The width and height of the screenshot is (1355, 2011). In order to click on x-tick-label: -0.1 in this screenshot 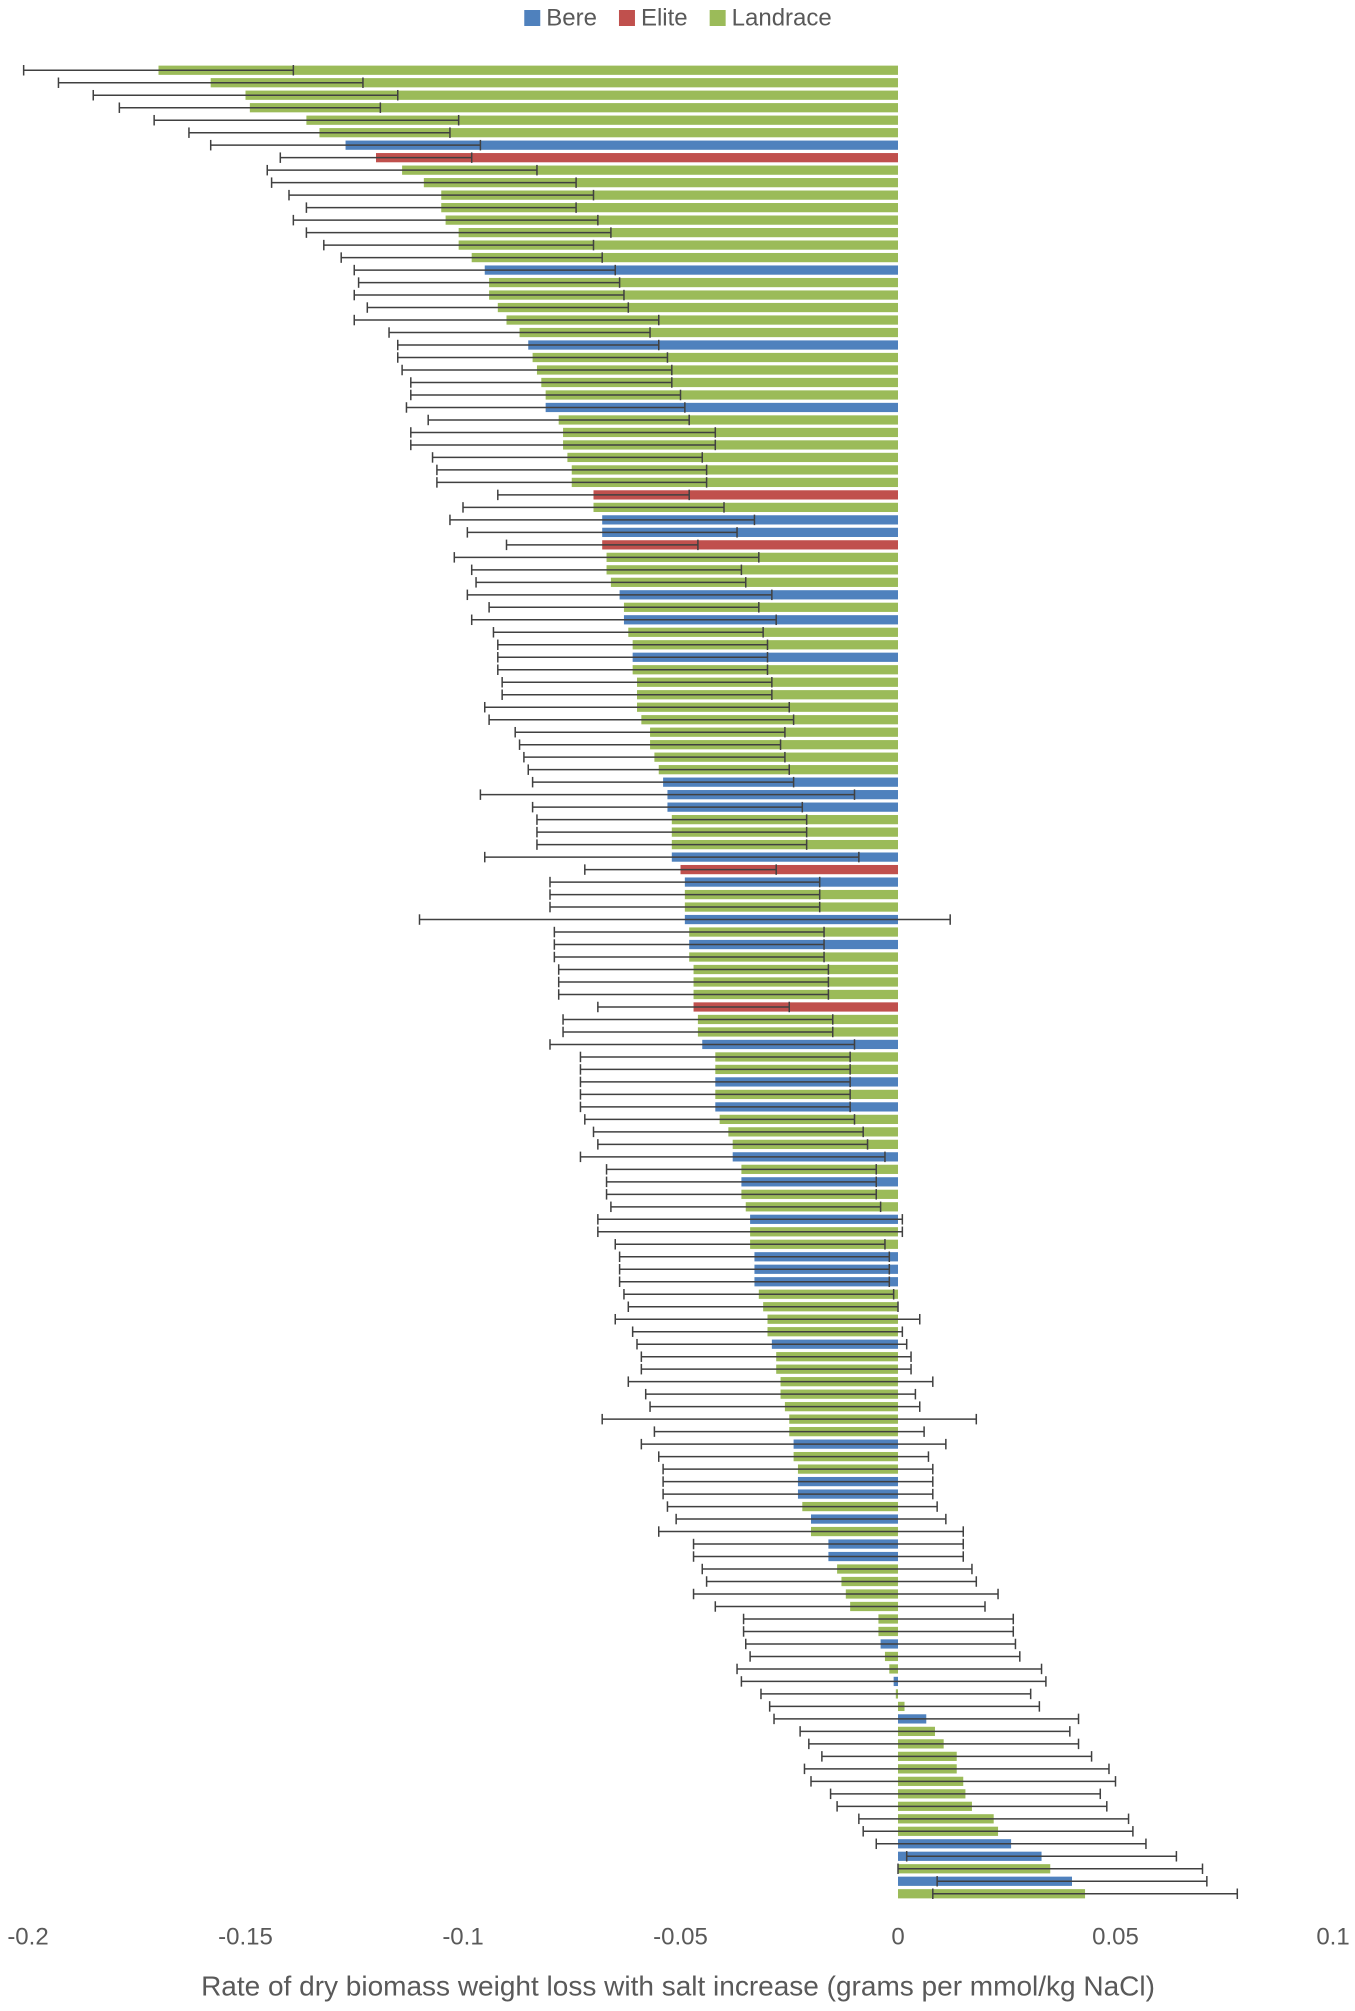, I will do `click(462, 1936)`.